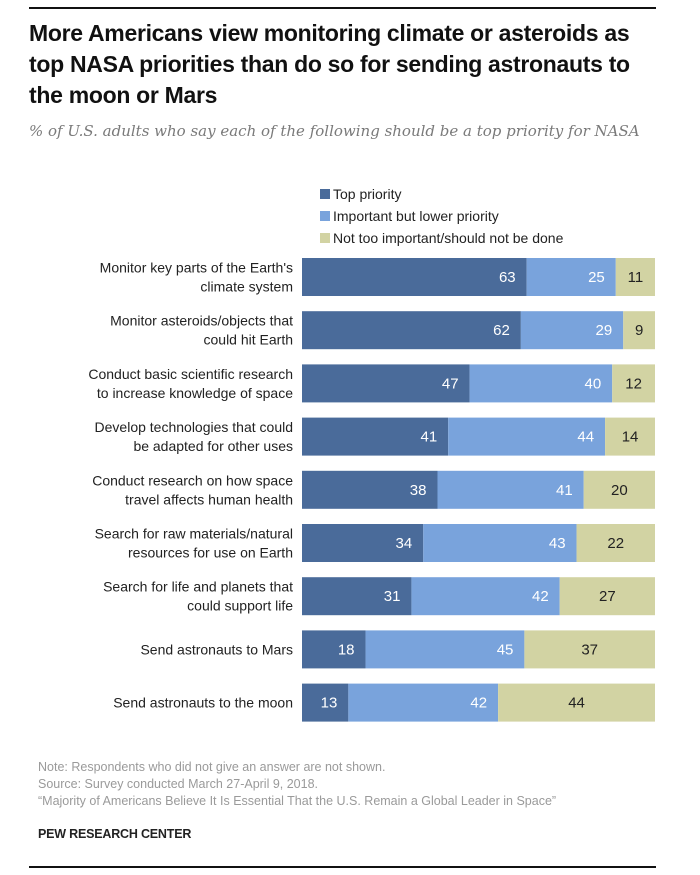 The height and width of the screenshot is (875, 700). What do you see at coordinates (450, 383) in the screenshot?
I see `data-label-top-priority: 47` at bounding box center [450, 383].